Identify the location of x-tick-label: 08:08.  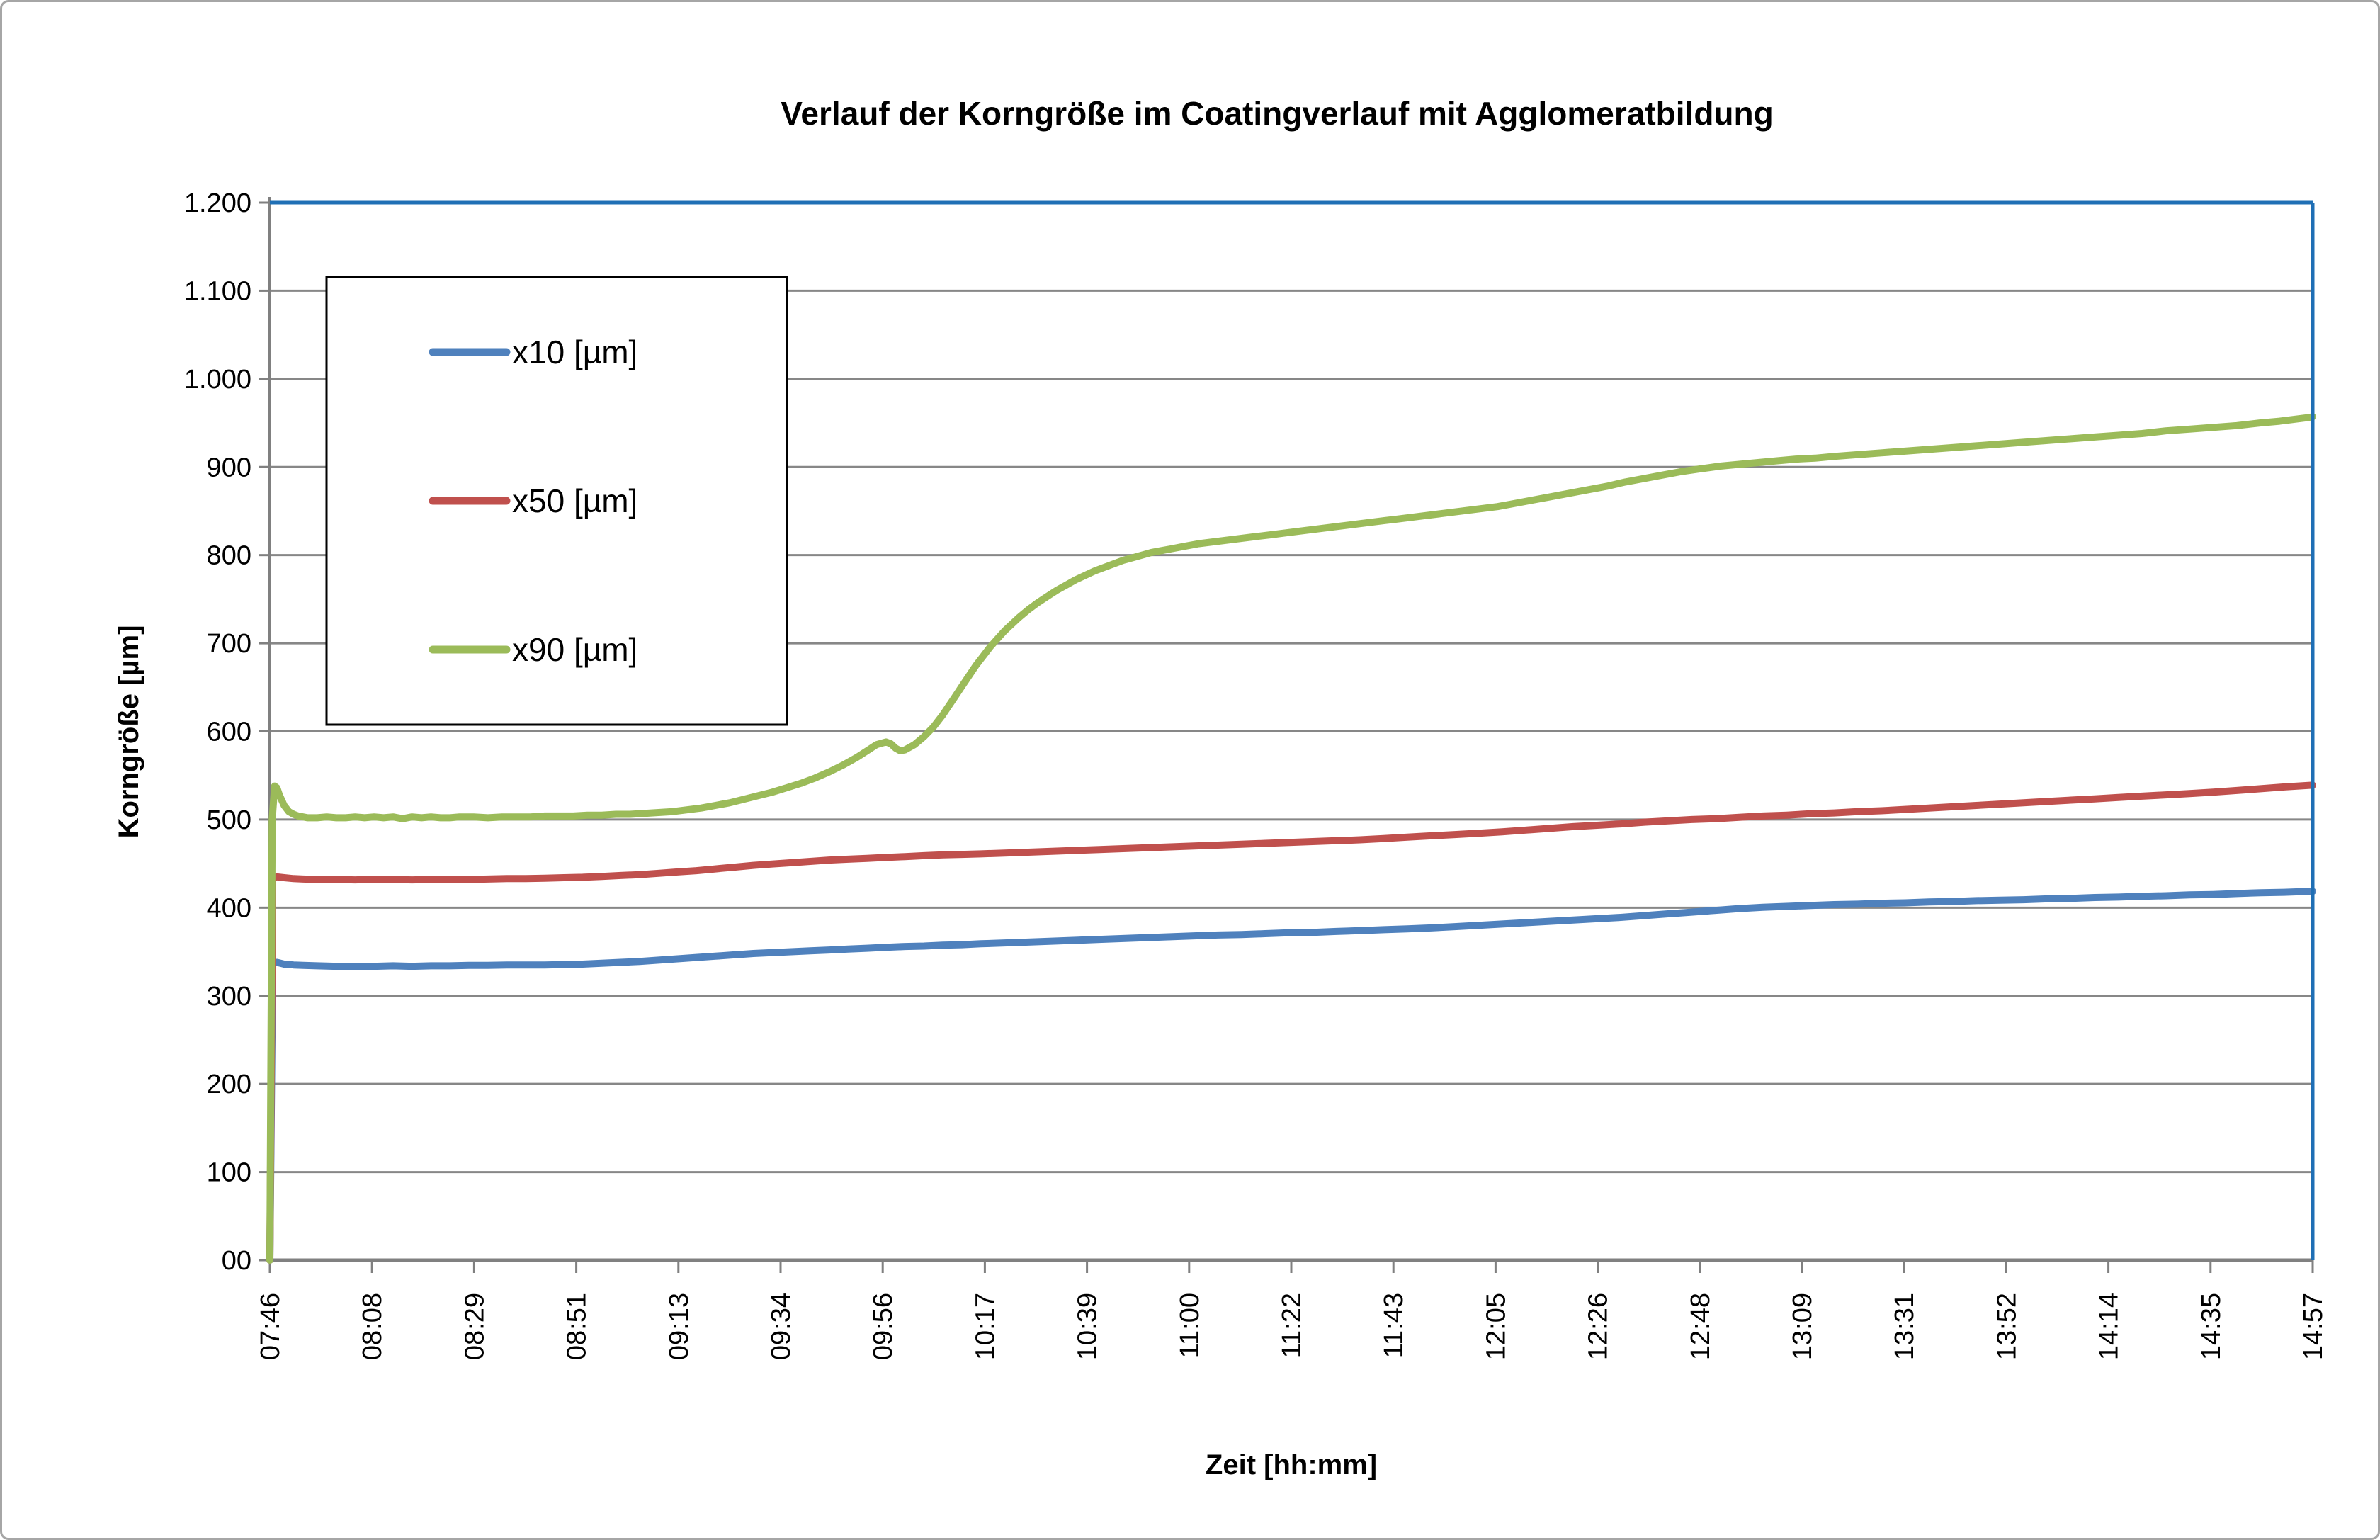
(372, 1326).